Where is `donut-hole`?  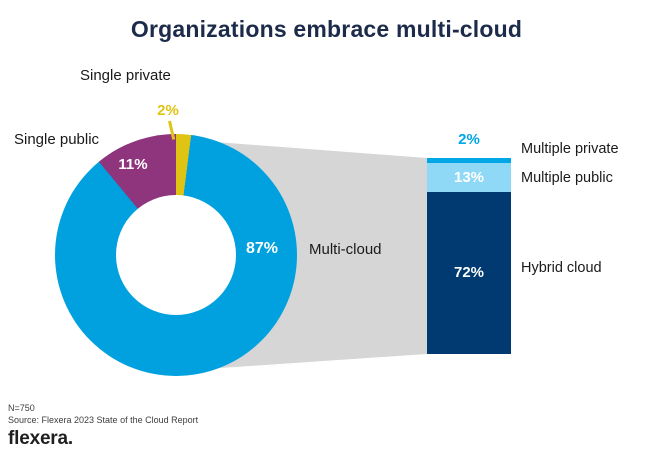 donut-hole is located at coordinates (176, 255).